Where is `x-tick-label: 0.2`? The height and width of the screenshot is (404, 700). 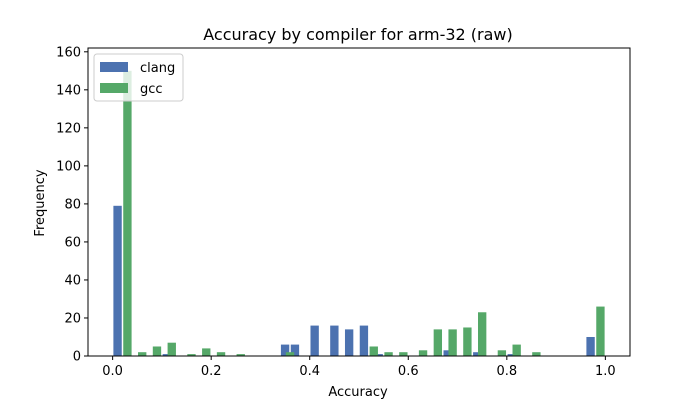
x-tick-label: 0.2 is located at coordinates (211, 371).